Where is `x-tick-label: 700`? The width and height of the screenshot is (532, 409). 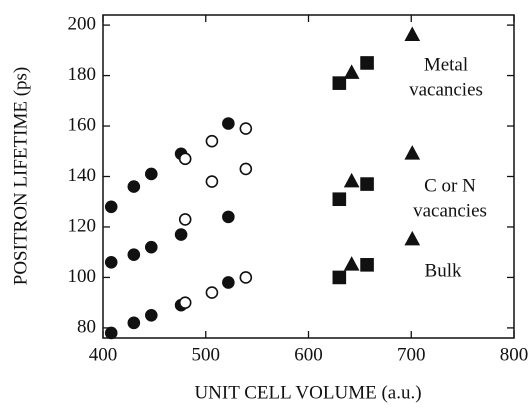 x-tick-label: 700 is located at coordinates (411, 354).